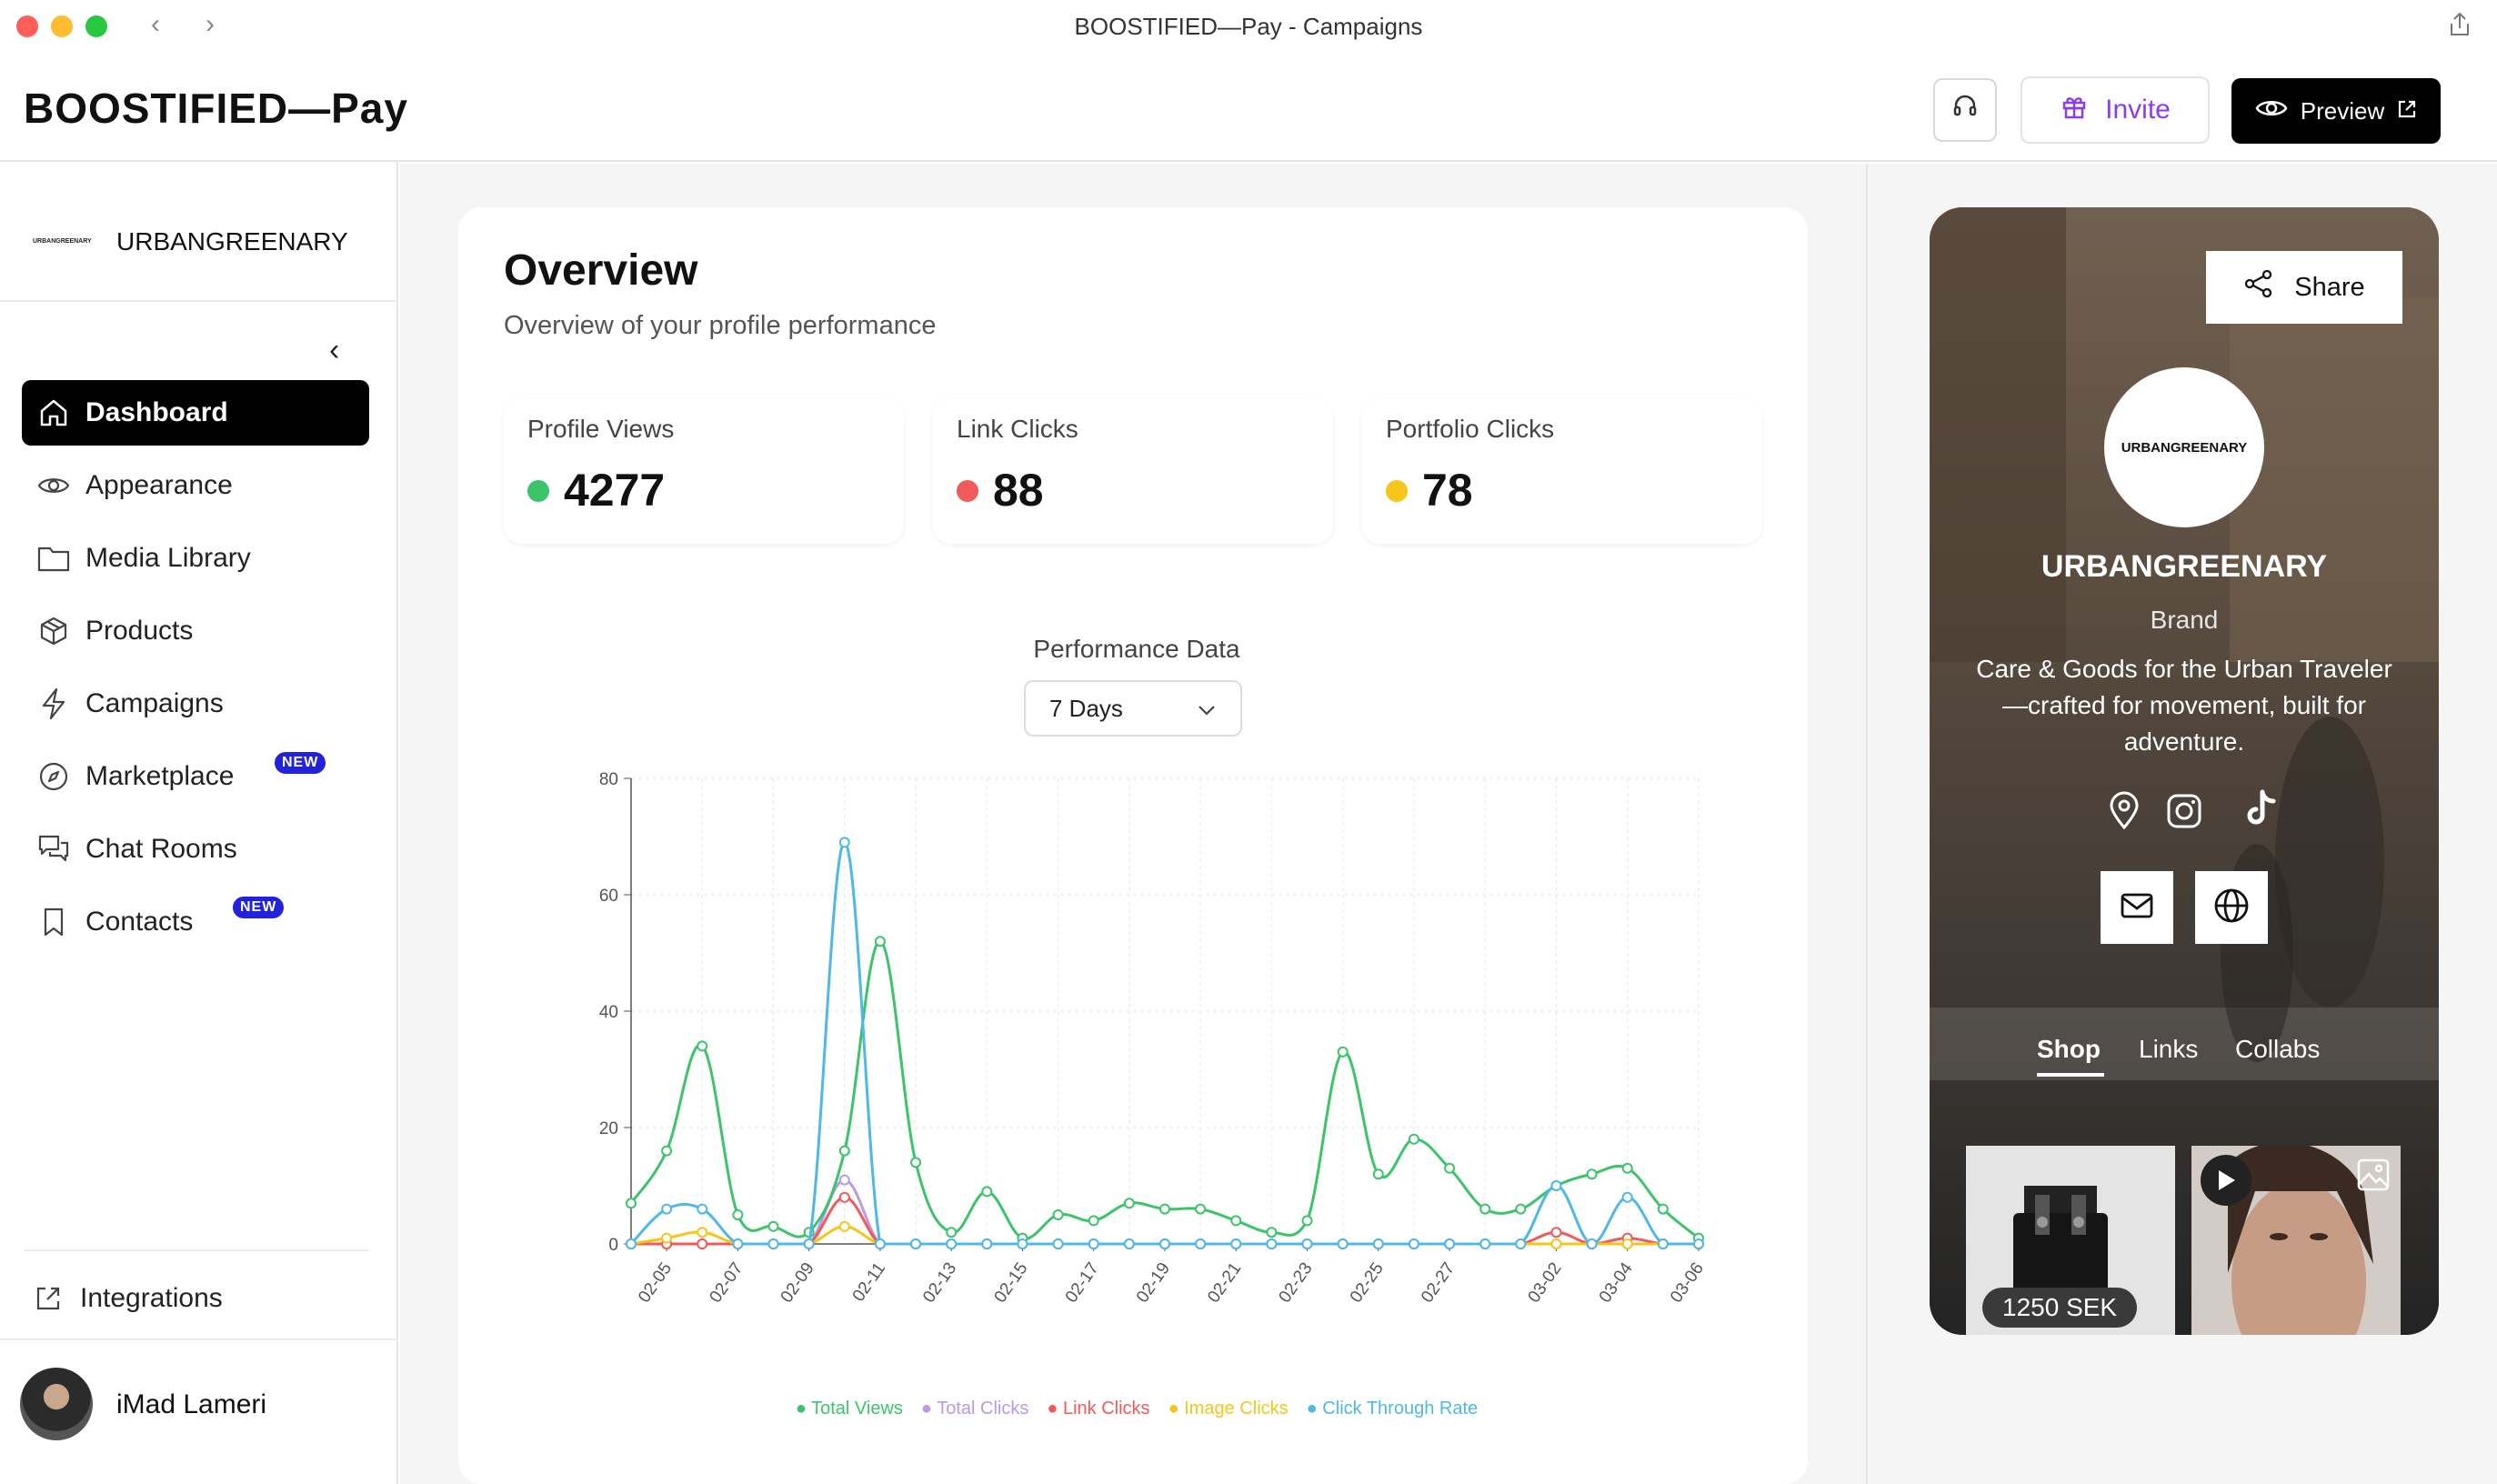 This screenshot has width=2497, height=1484. What do you see at coordinates (53, 776) in the screenshot?
I see `compass-icon` at bounding box center [53, 776].